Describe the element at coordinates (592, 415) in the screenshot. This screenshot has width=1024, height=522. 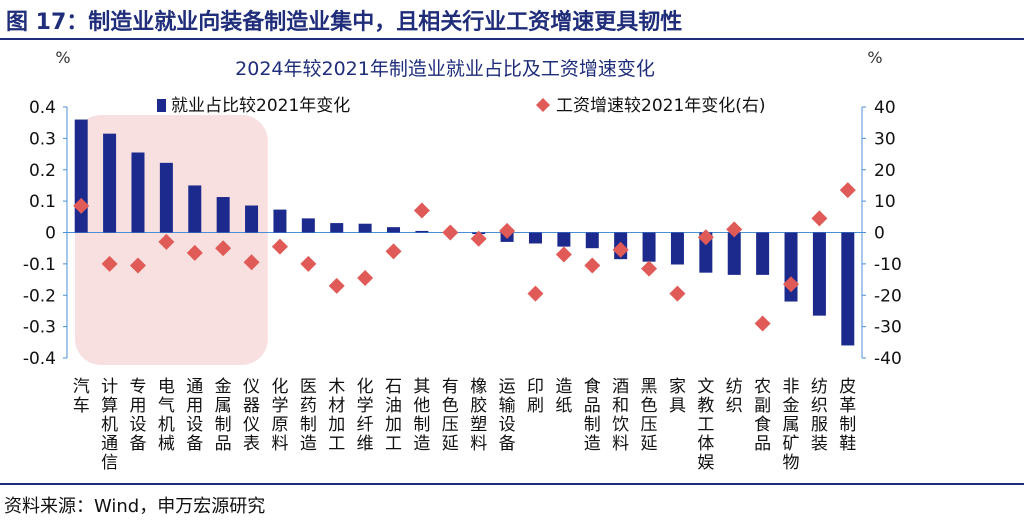
I see `x-label-18: 食品制造` at that location.